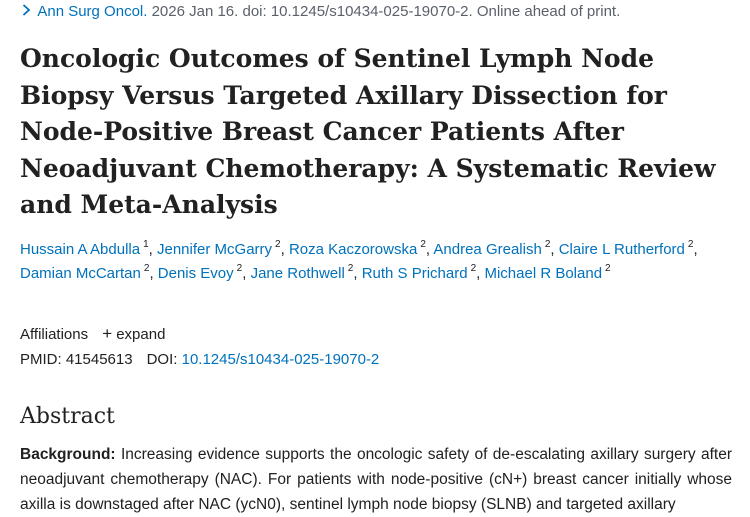 The width and height of the screenshot is (750, 517). What do you see at coordinates (297, 273) in the screenshot?
I see `author-link: Jane Rothwell` at bounding box center [297, 273].